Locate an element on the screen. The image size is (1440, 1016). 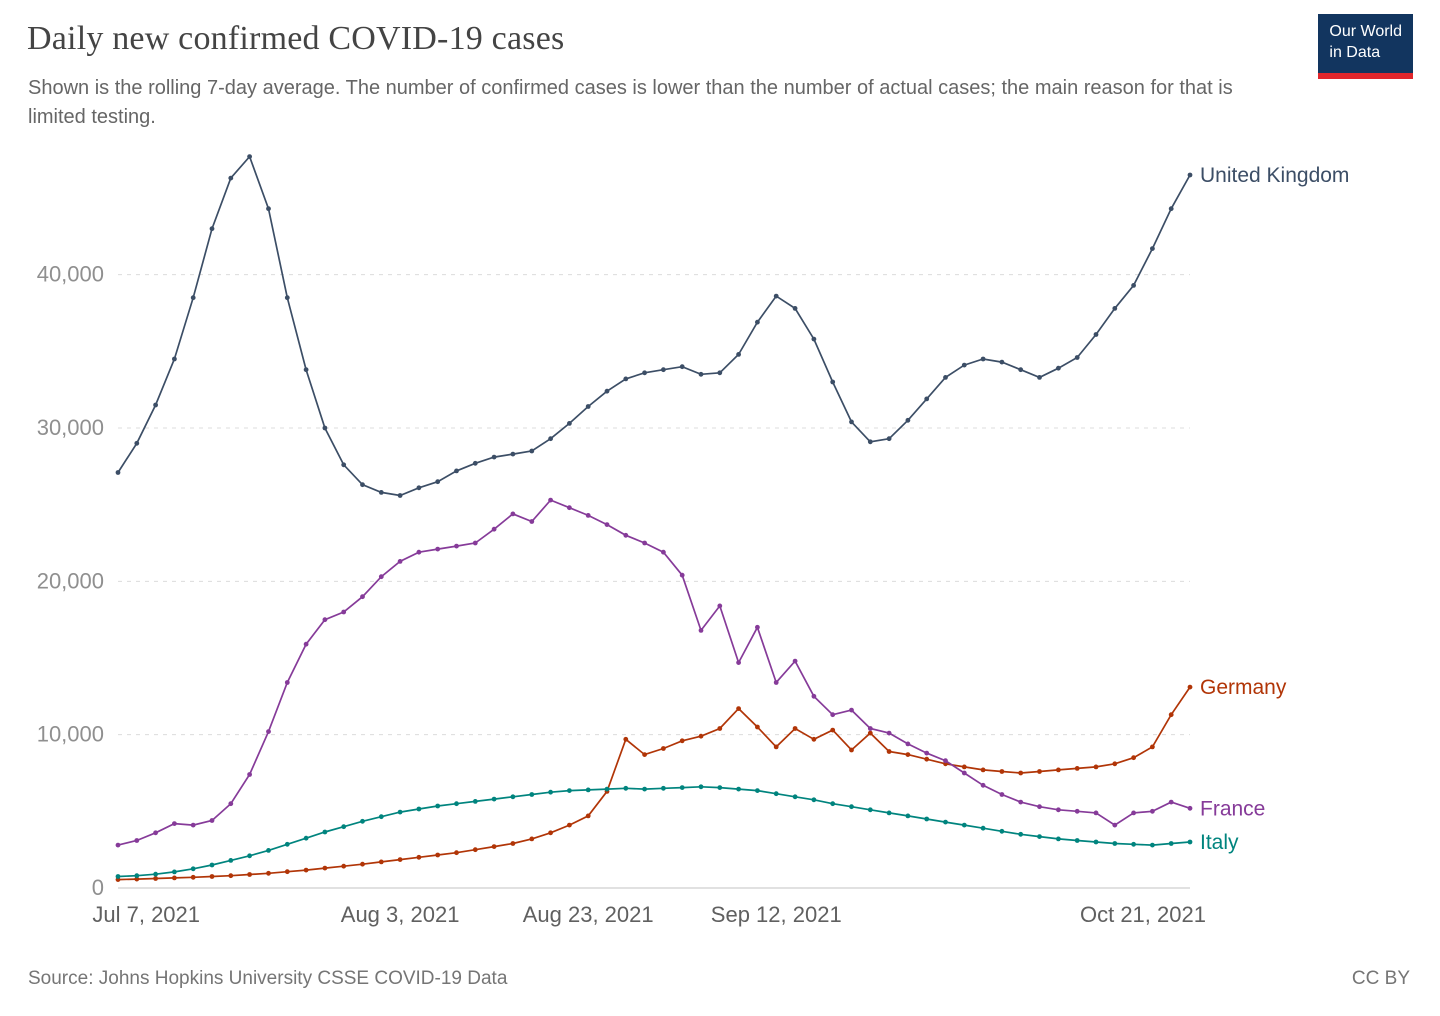
series-label-france: France is located at coordinates (1232, 808).